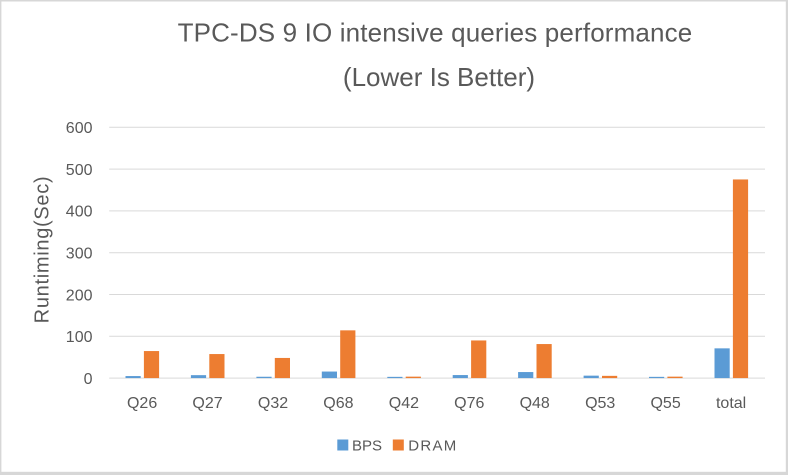 This screenshot has width=788, height=475. Describe the element at coordinates (404, 403) in the screenshot. I see `svg-text: Q42` at that location.